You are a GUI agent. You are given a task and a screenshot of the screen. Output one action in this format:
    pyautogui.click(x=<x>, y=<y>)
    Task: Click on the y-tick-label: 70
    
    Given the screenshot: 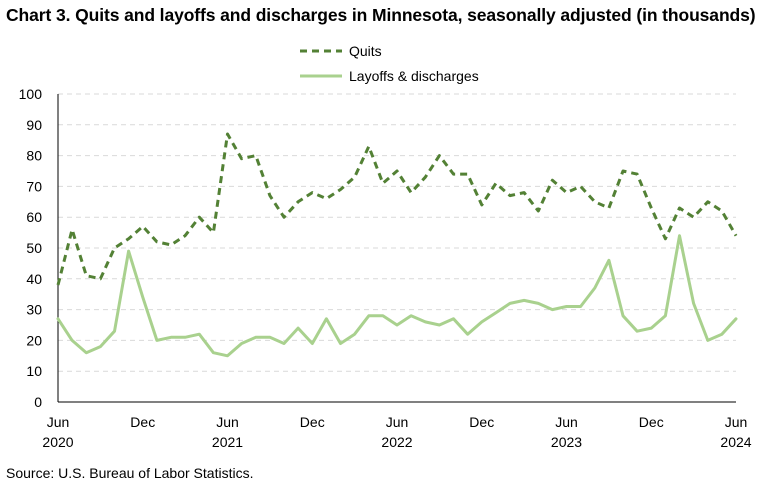 What is the action you would take?
    pyautogui.click(x=34, y=186)
    